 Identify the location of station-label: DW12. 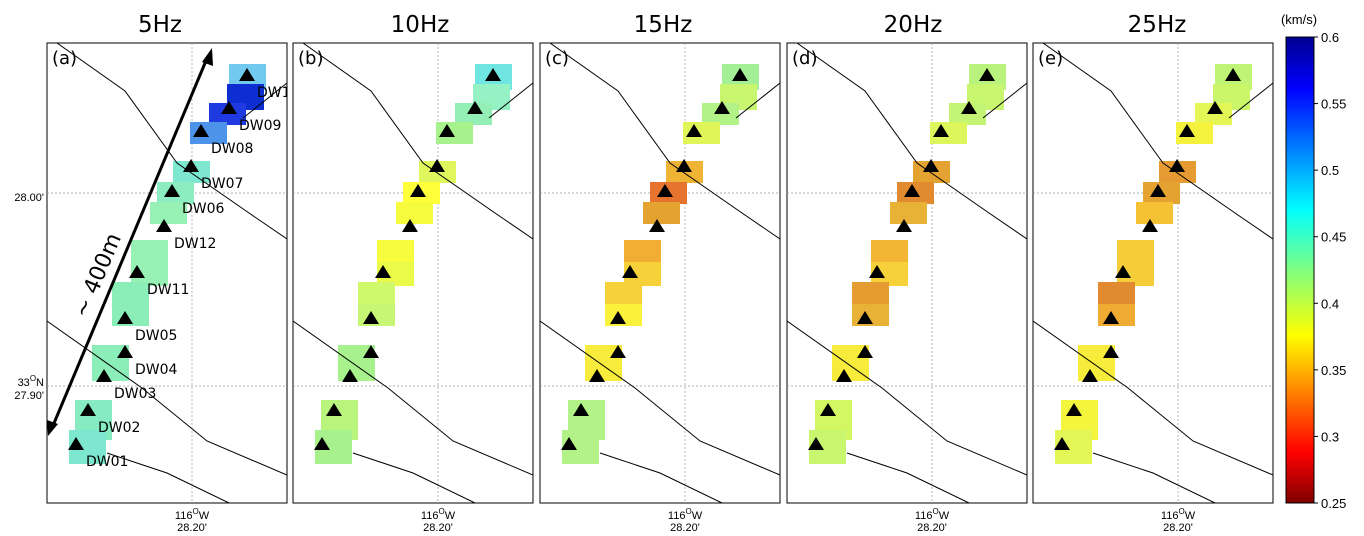
(195, 244).